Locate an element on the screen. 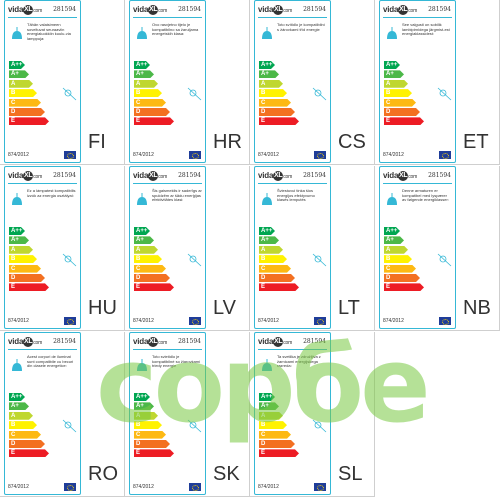 This screenshot has width=500, height=500. language-code: ET is located at coordinates (476, 142).